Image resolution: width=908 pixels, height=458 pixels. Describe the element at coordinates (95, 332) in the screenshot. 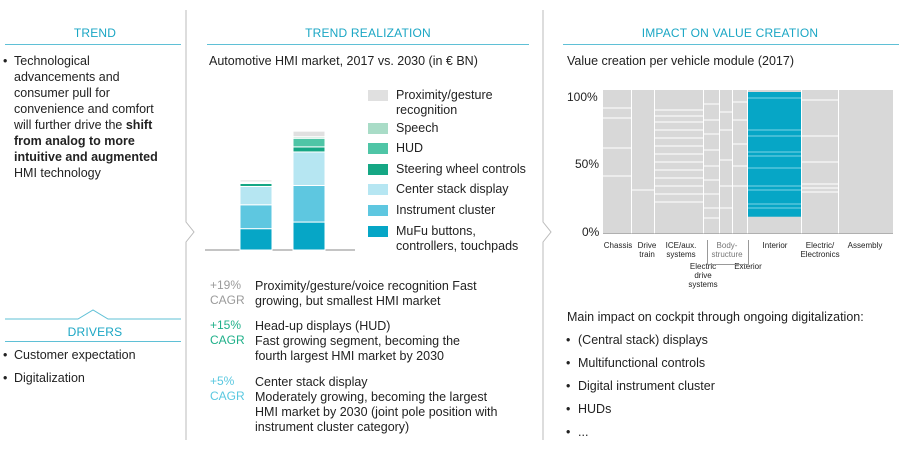

I see `drivers-header: DRIVERS` at that location.